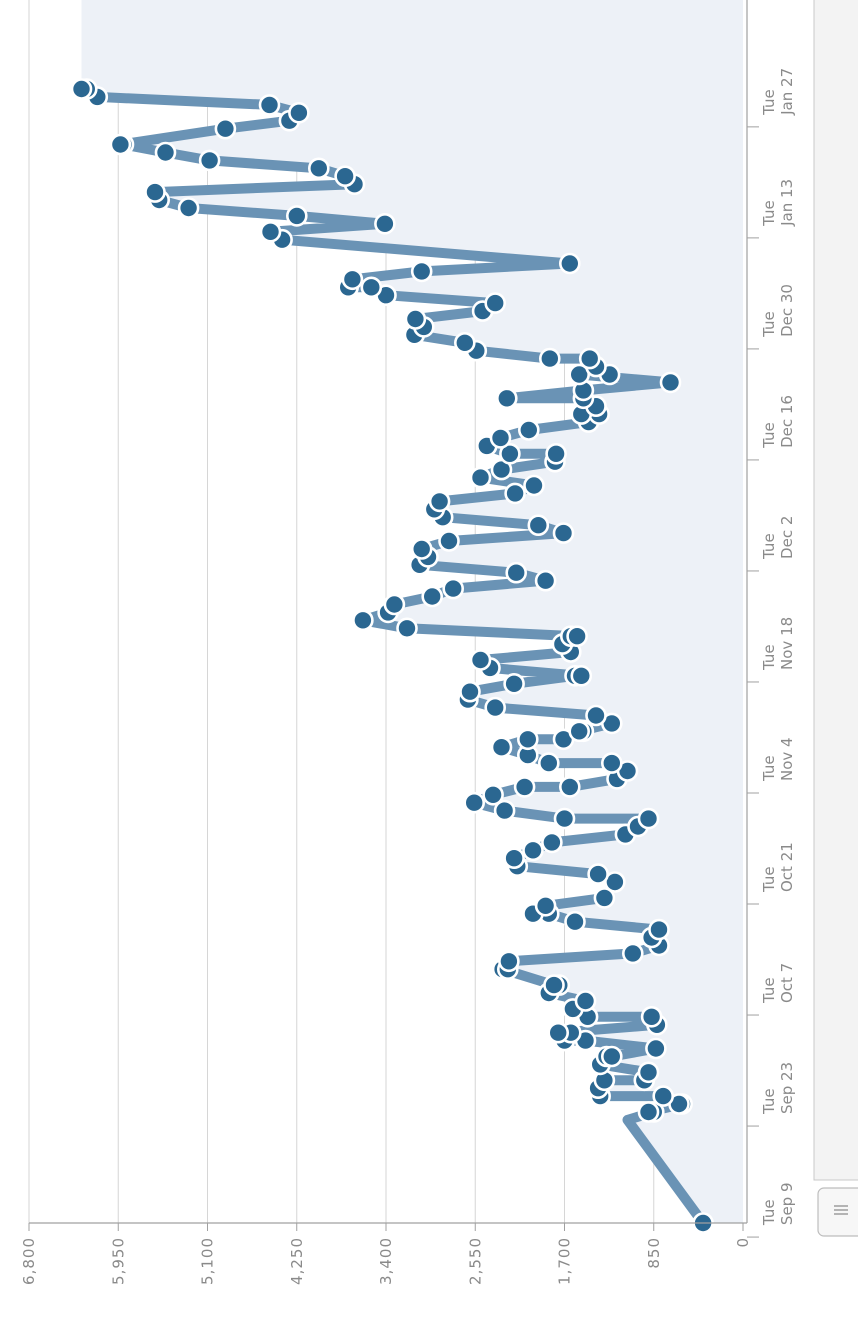  What do you see at coordinates (787, 867) in the screenshot?
I see `date-tick-date: Oct 21` at bounding box center [787, 867].